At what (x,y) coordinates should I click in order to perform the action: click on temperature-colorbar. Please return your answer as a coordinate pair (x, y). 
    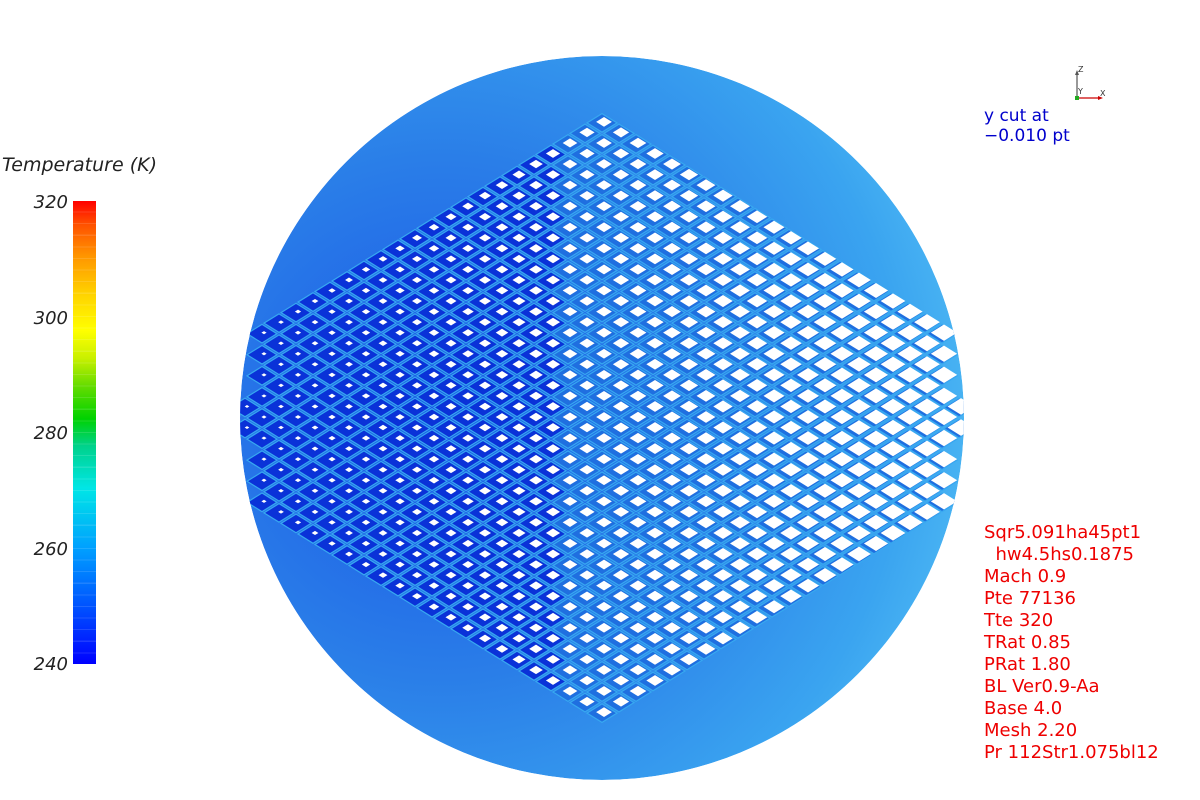
    Looking at the image, I should click on (84, 432).